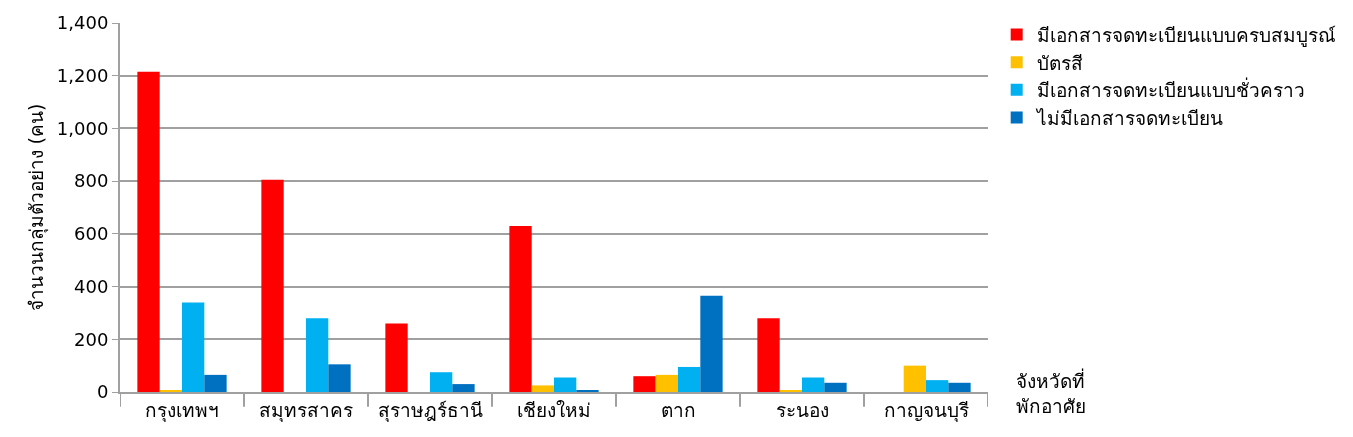  Describe the element at coordinates (1059, 62) in the screenshot. I see `legend-label: บัตรสี` at that location.